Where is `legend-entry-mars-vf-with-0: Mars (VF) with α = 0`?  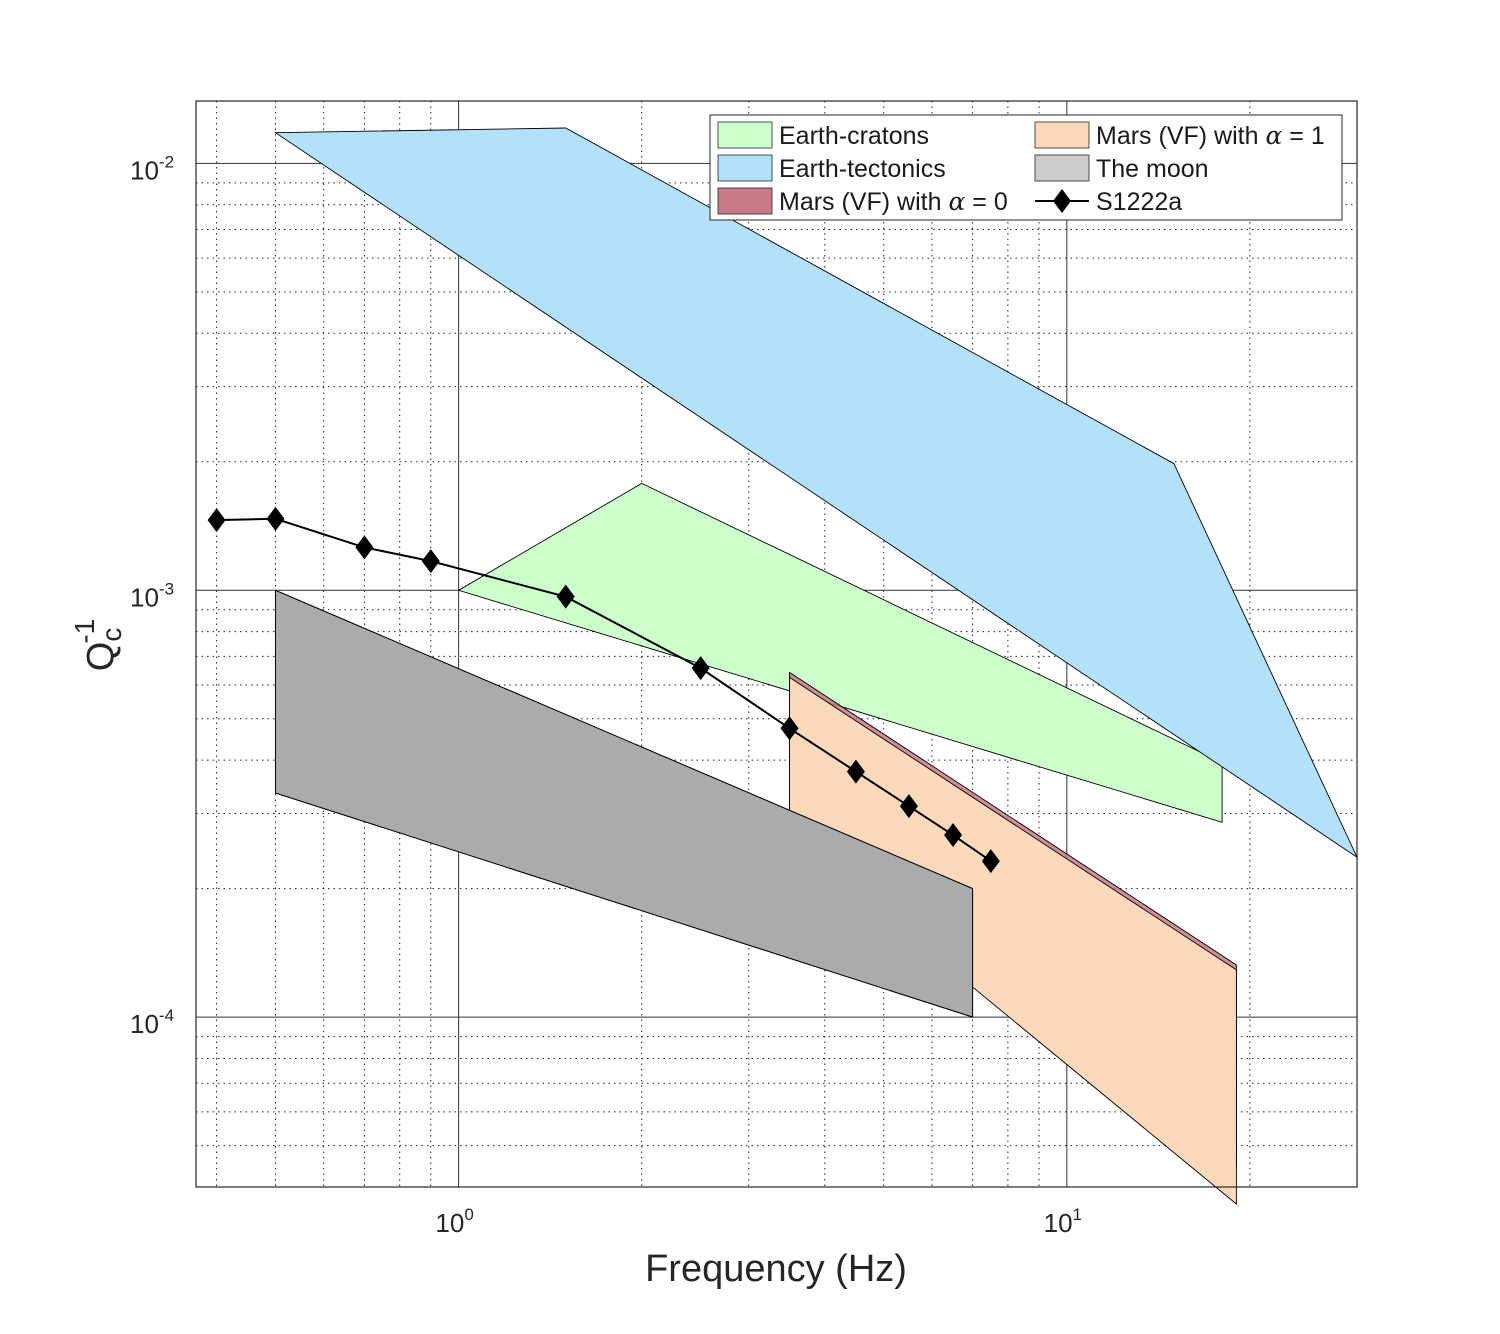
legend-entry-mars-vf-with-0: Mars (VF) with α = 0 is located at coordinates (862, 201).